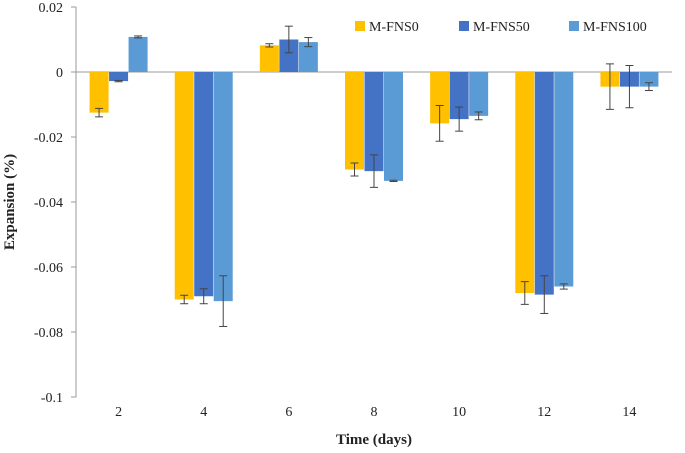 The width and height of the screenshot is (685, 453). Describe the element at coordinates (118, 412) in the screenshot. I see `x-tick-label: 2` at that location.